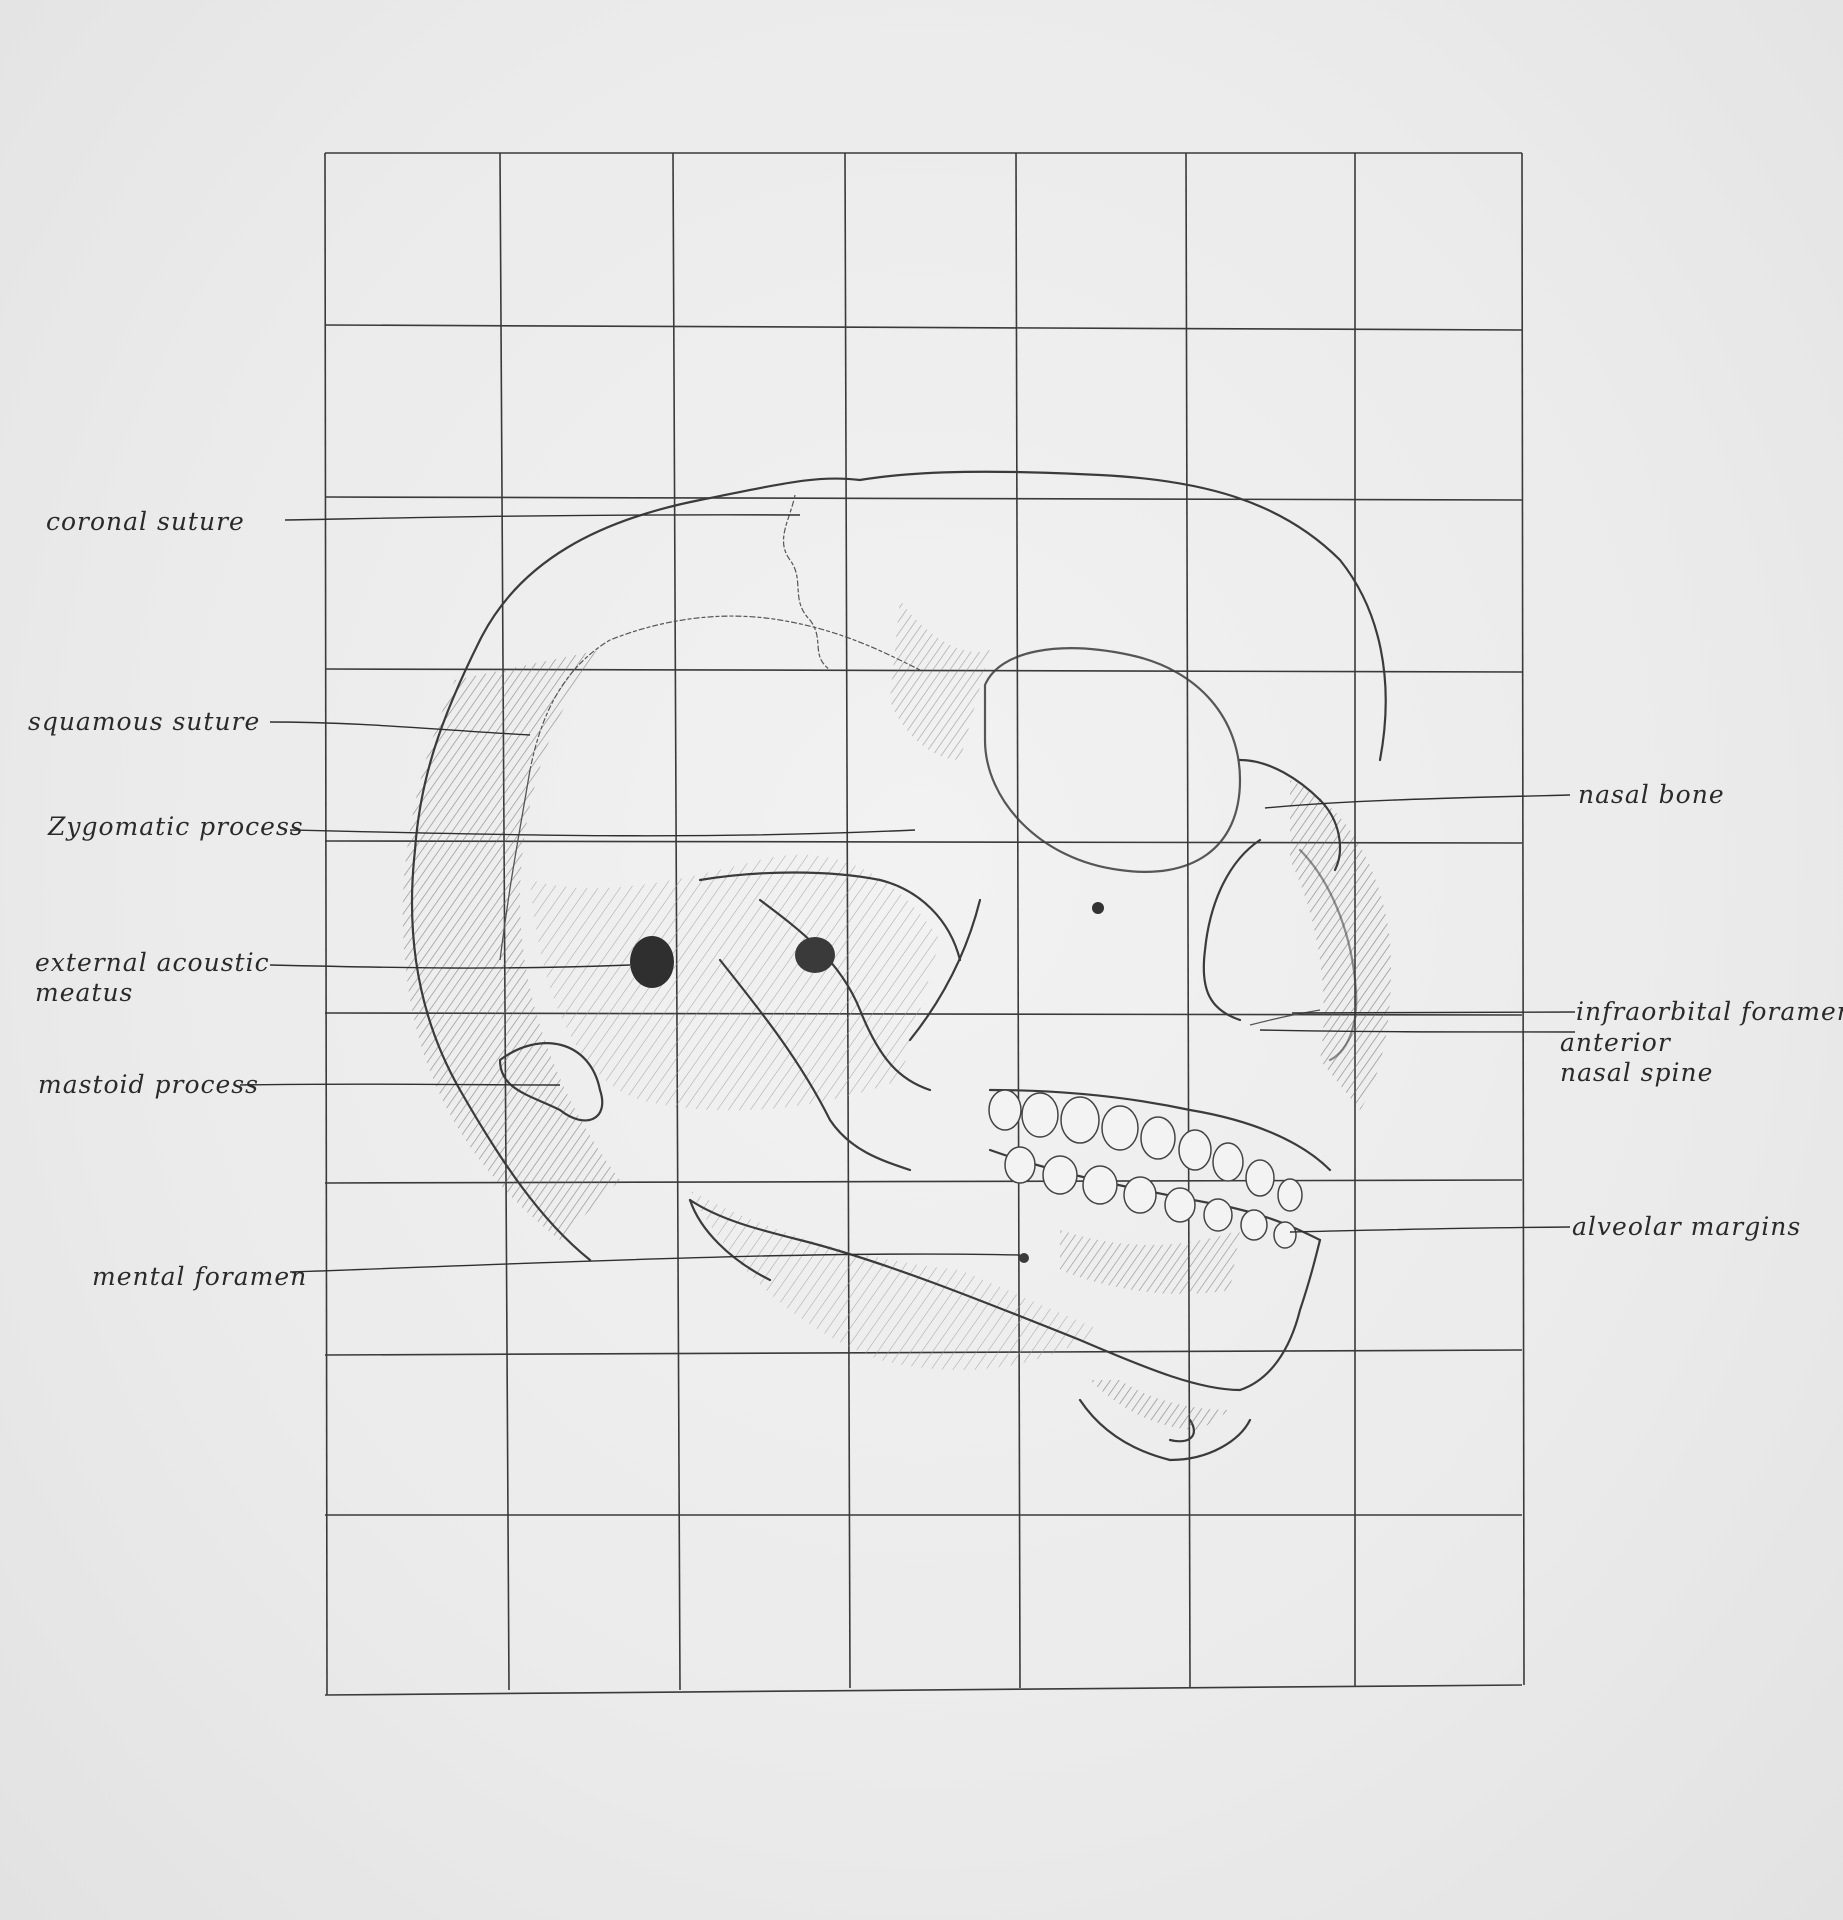  I want to click on label-mastoid-process: mastoid process, so click(148, 1084).